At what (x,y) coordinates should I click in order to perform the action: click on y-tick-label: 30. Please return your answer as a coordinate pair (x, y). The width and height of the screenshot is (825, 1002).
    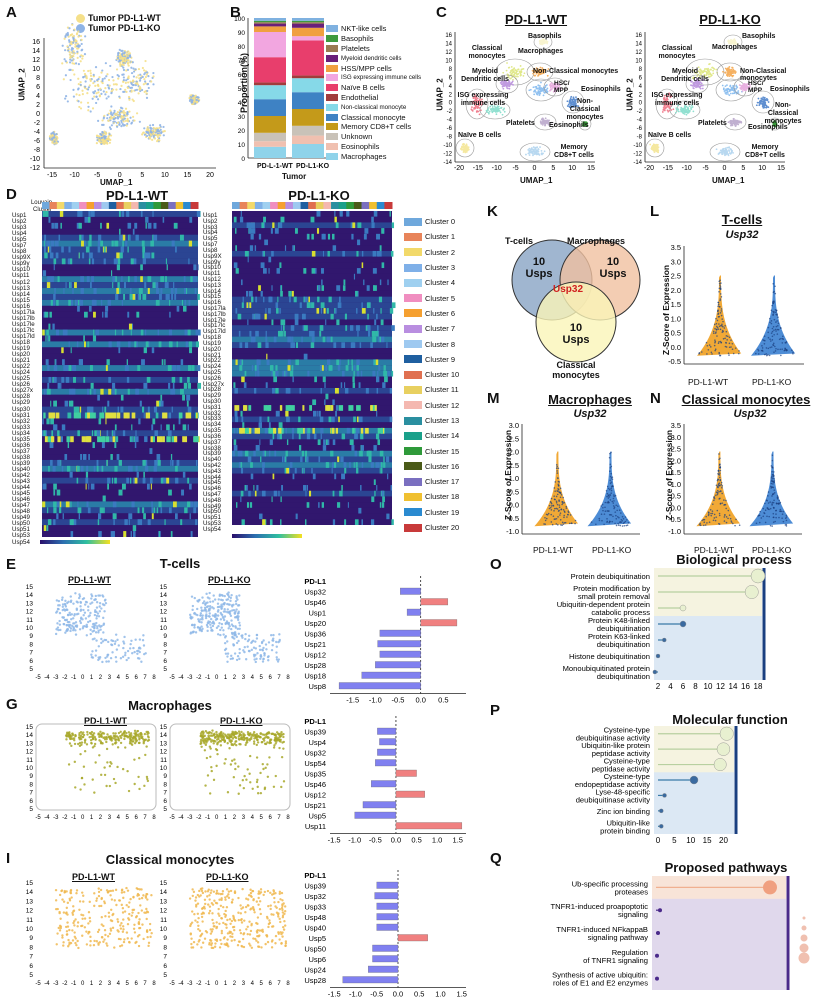
    Looking at the image, I should click on (242, 117).